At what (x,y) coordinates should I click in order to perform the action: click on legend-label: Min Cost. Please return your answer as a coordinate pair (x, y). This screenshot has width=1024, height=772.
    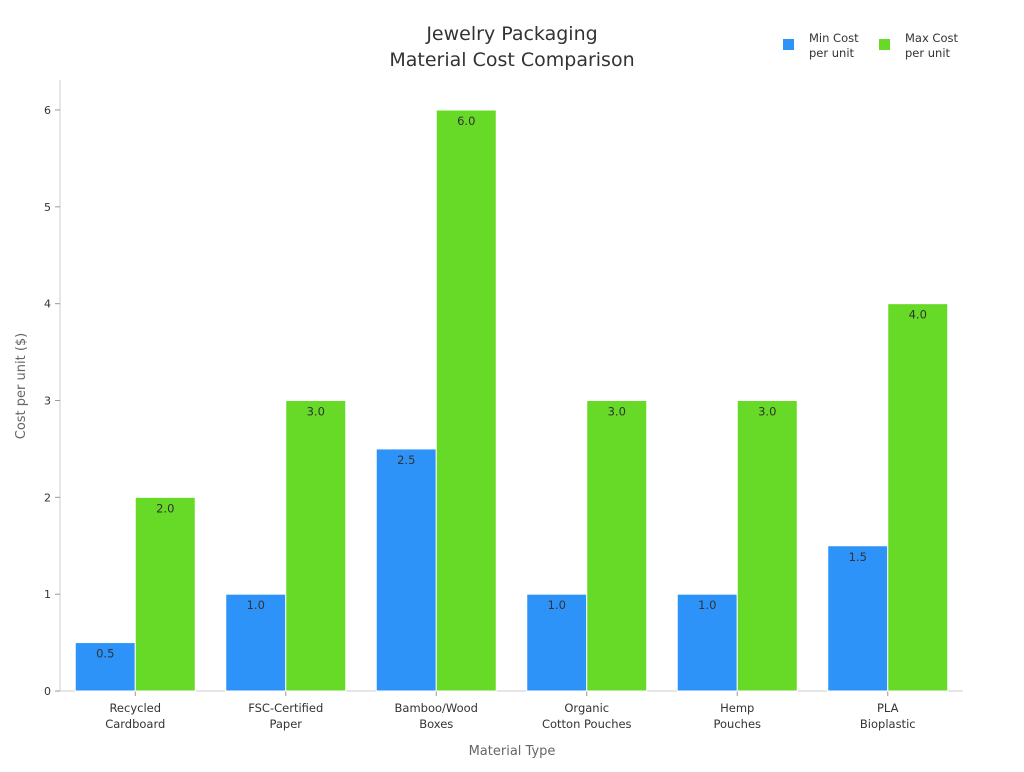
    Looking at the image, I should click on (834, 38).